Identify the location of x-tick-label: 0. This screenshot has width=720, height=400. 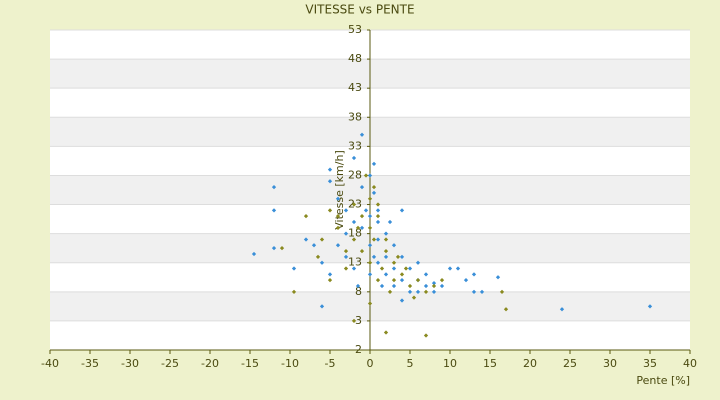
(370, 363).